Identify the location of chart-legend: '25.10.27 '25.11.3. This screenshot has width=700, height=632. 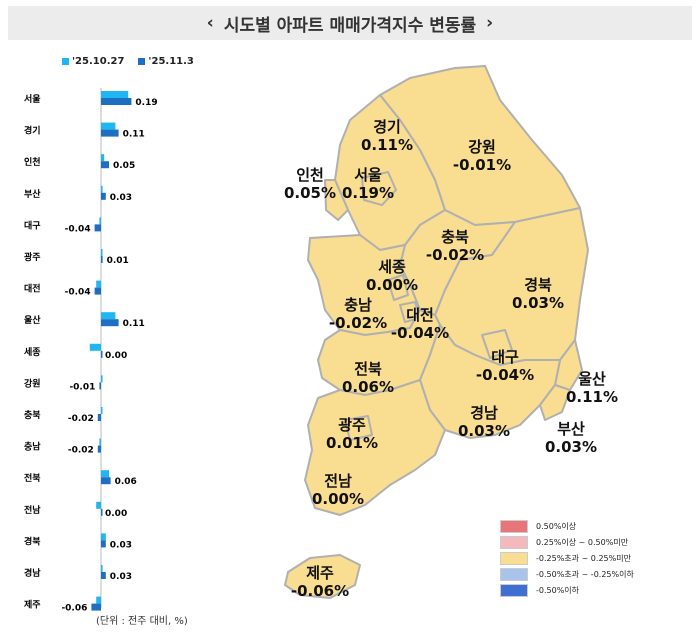
(128, 61).